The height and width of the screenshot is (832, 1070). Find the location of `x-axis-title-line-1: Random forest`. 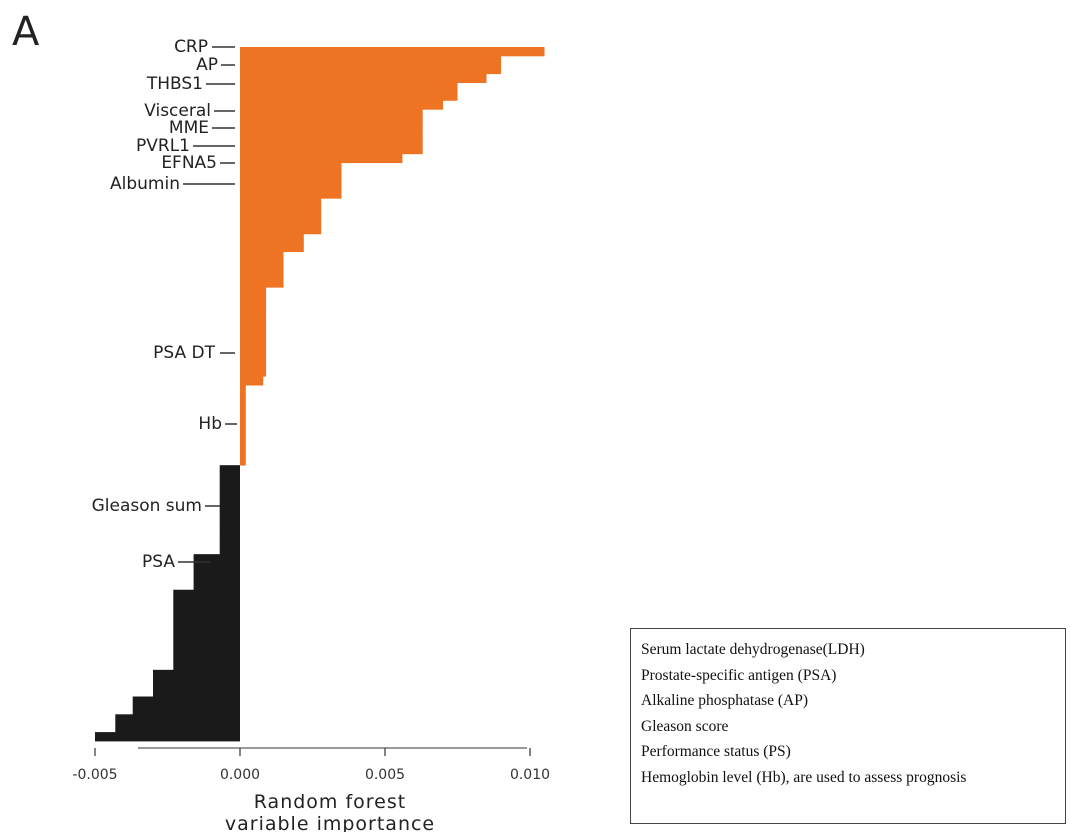

x-axis-title-line-1: Random forest is located at coordinates (330, 802).